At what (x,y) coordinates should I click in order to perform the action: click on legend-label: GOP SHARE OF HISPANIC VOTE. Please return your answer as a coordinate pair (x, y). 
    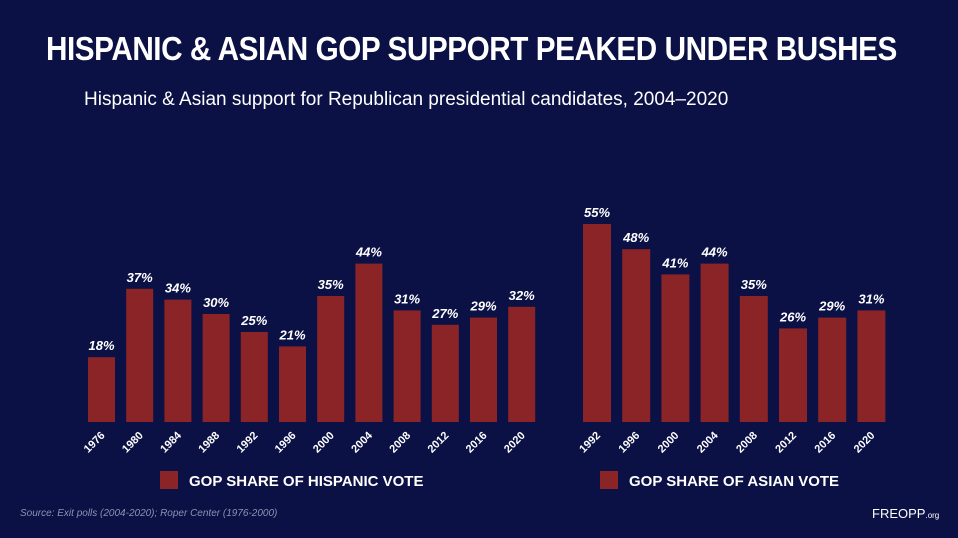
    Looking at the image, I should click on (306, 481).